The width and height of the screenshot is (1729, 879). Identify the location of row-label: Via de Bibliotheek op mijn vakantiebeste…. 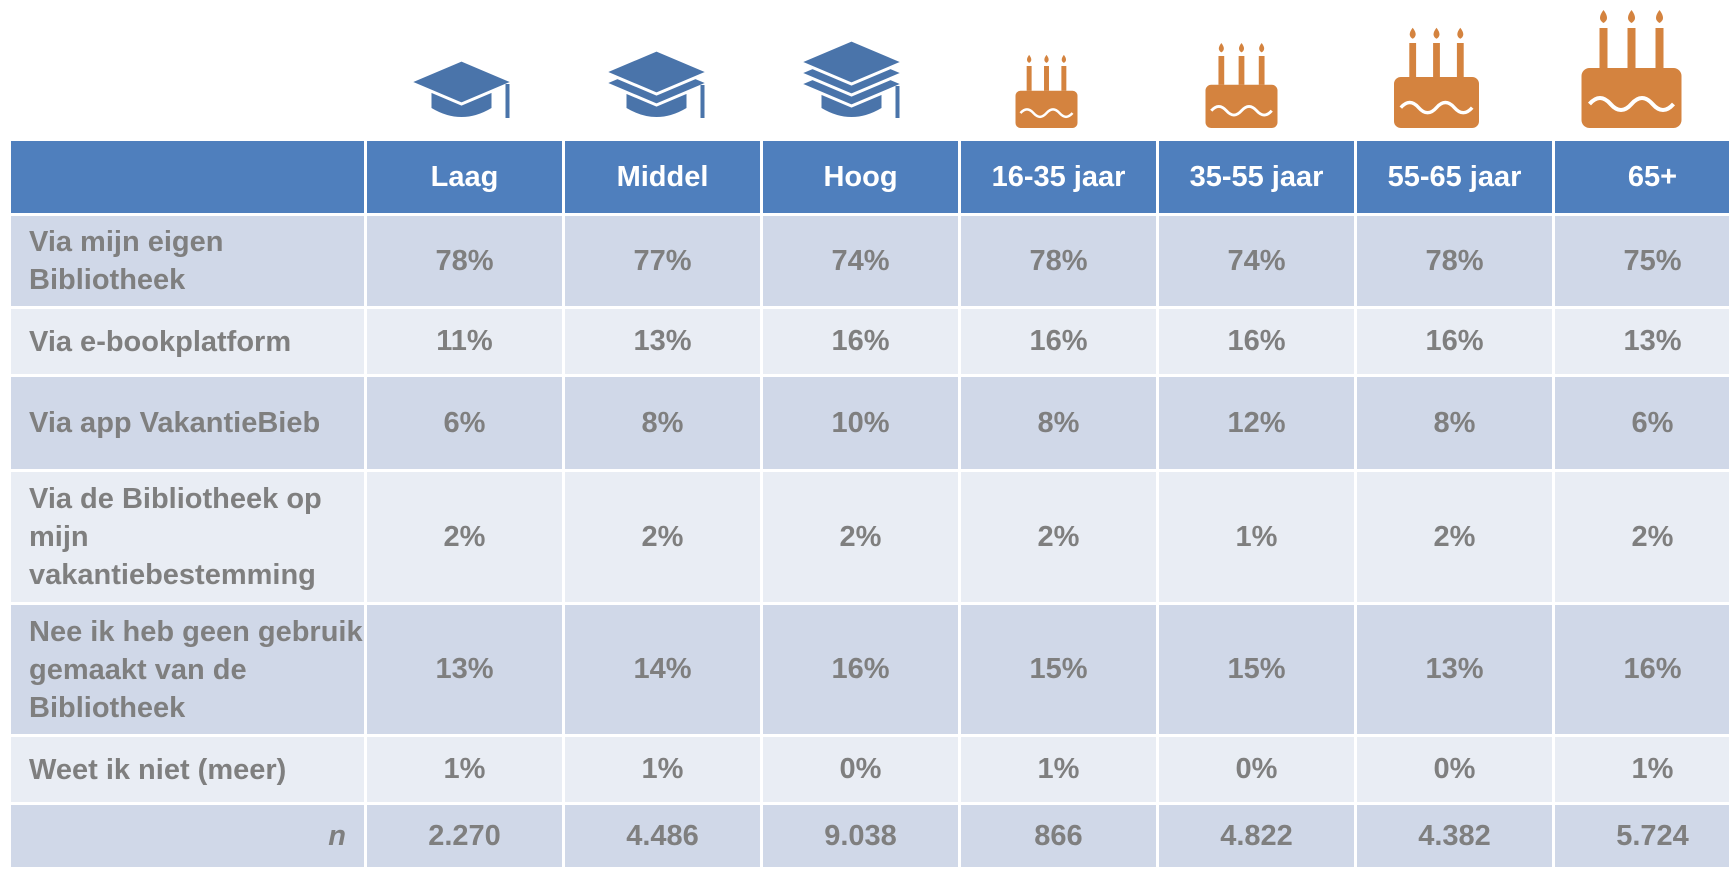
(187, 537).